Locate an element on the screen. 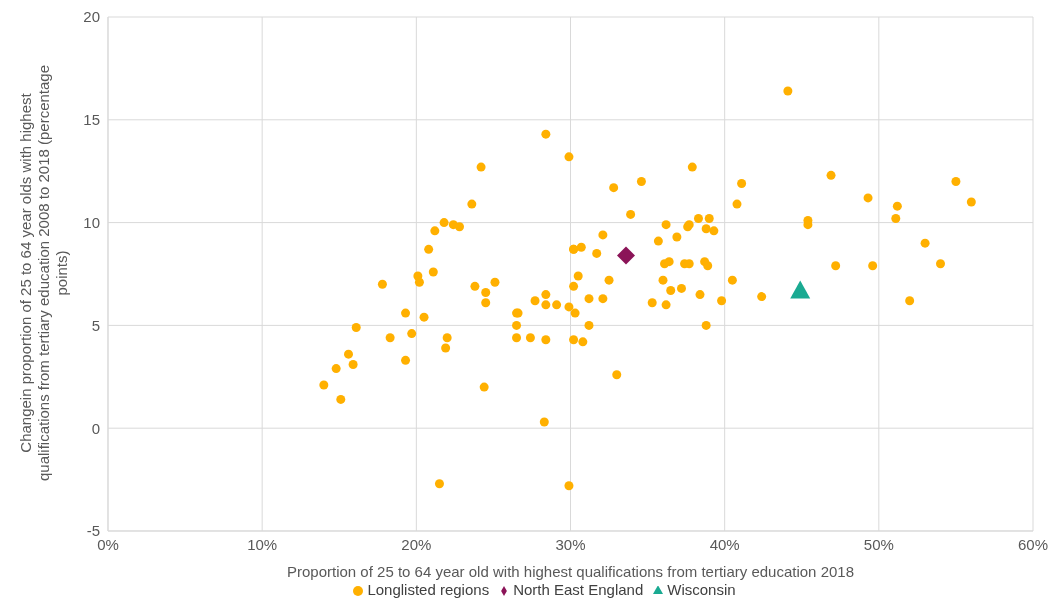  legend-label: Longlisted regions is located at coordinates (428, 589).